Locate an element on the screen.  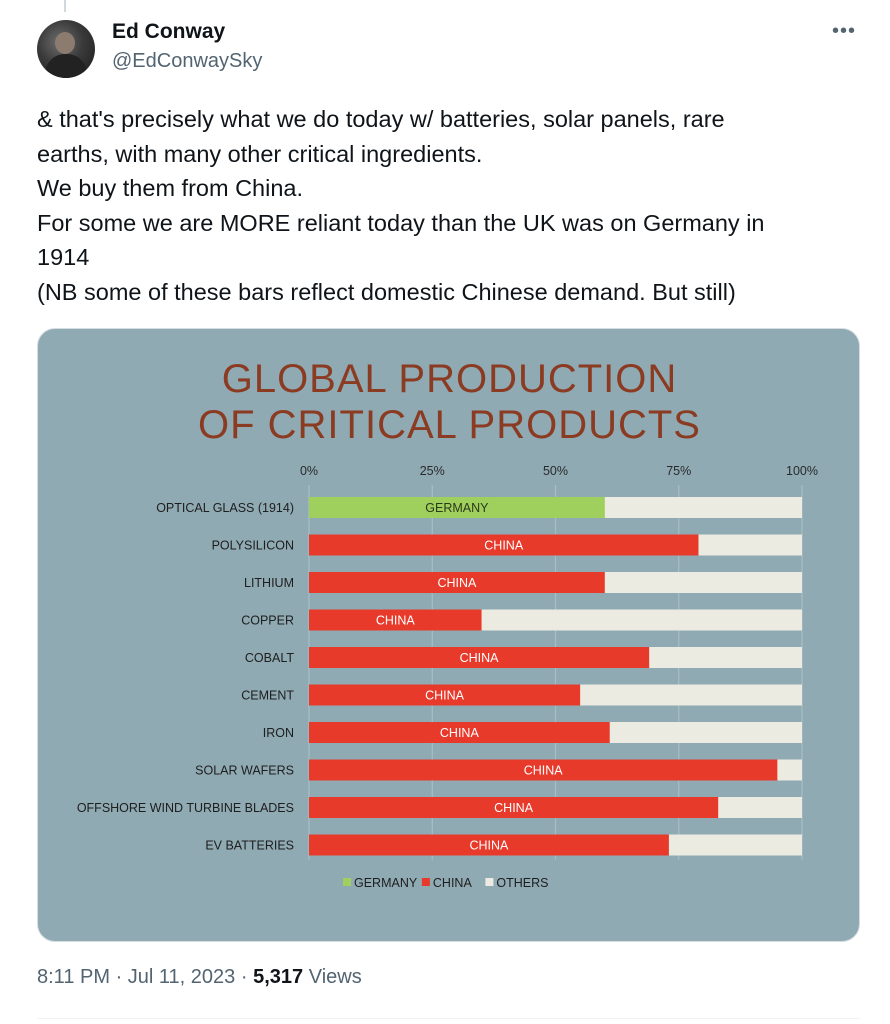
author-handle: @EdConwaySky is located at coordinates (187, 61).